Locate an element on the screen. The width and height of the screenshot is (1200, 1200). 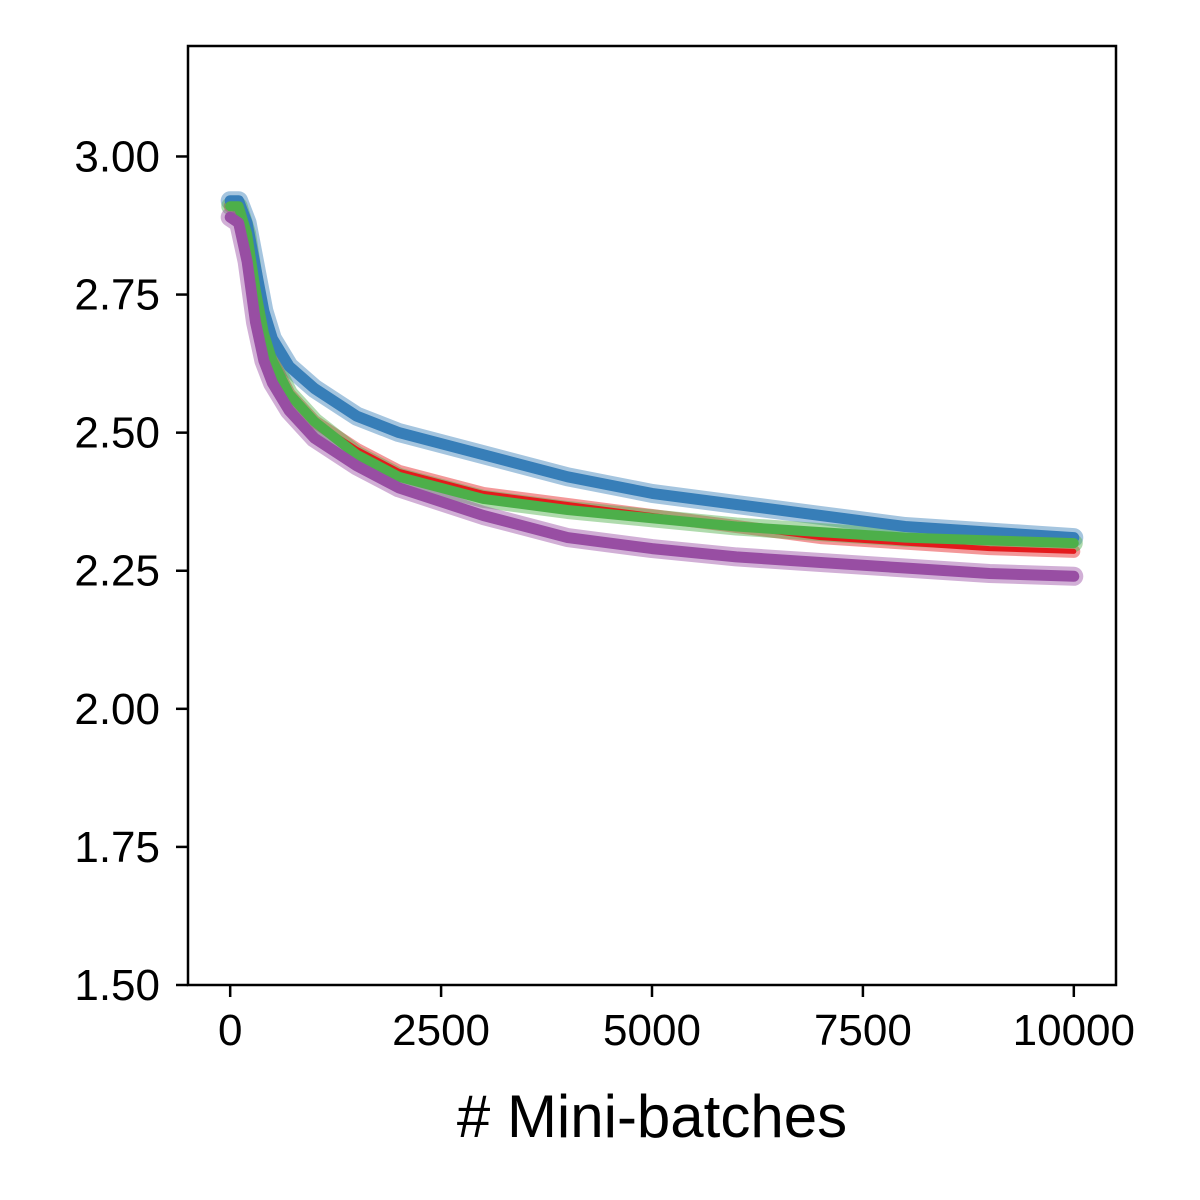
y-tick-label: 2.00 is located at coordinates (117, 709).